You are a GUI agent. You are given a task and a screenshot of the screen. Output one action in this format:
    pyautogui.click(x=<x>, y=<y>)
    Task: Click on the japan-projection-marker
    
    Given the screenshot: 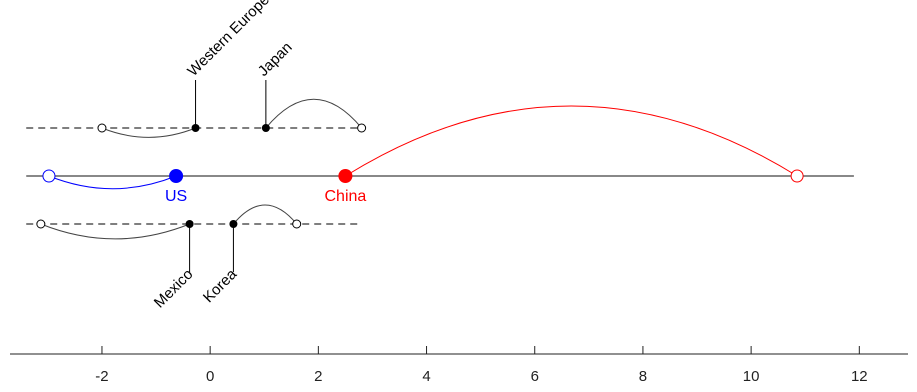 What is the action you would take?
    pyautogui.click(x=362, y=128)
    